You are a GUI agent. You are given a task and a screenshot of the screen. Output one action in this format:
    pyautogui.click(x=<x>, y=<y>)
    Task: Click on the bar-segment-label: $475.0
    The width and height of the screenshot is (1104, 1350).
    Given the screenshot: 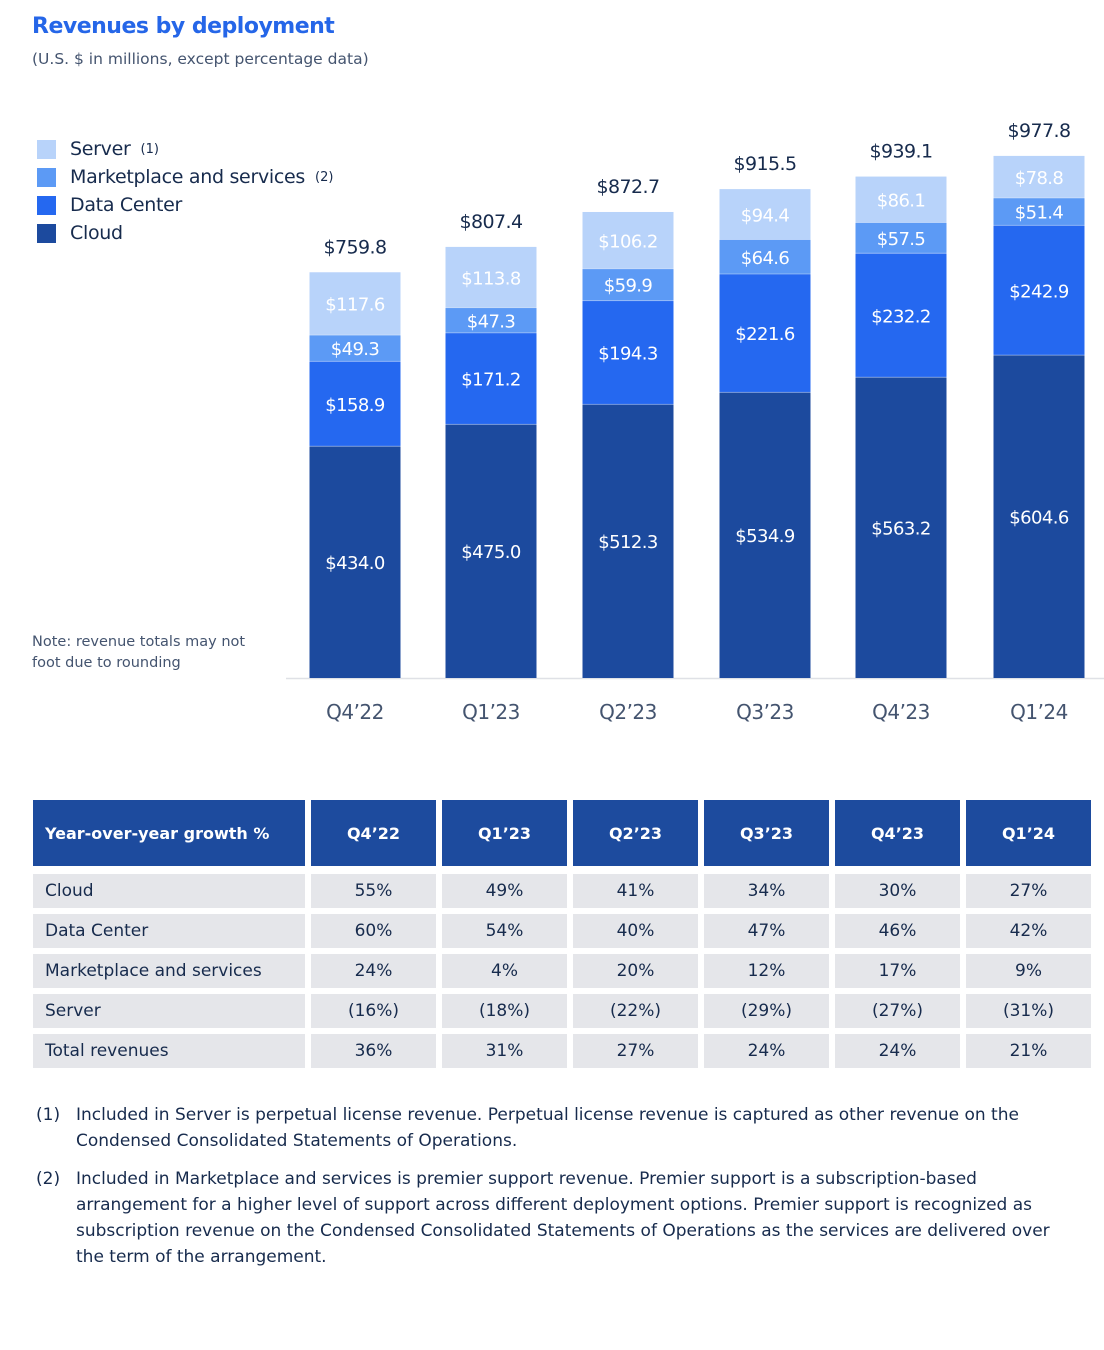 What is the action you would take?
    pyautogui.click(x=491, y=552)
    